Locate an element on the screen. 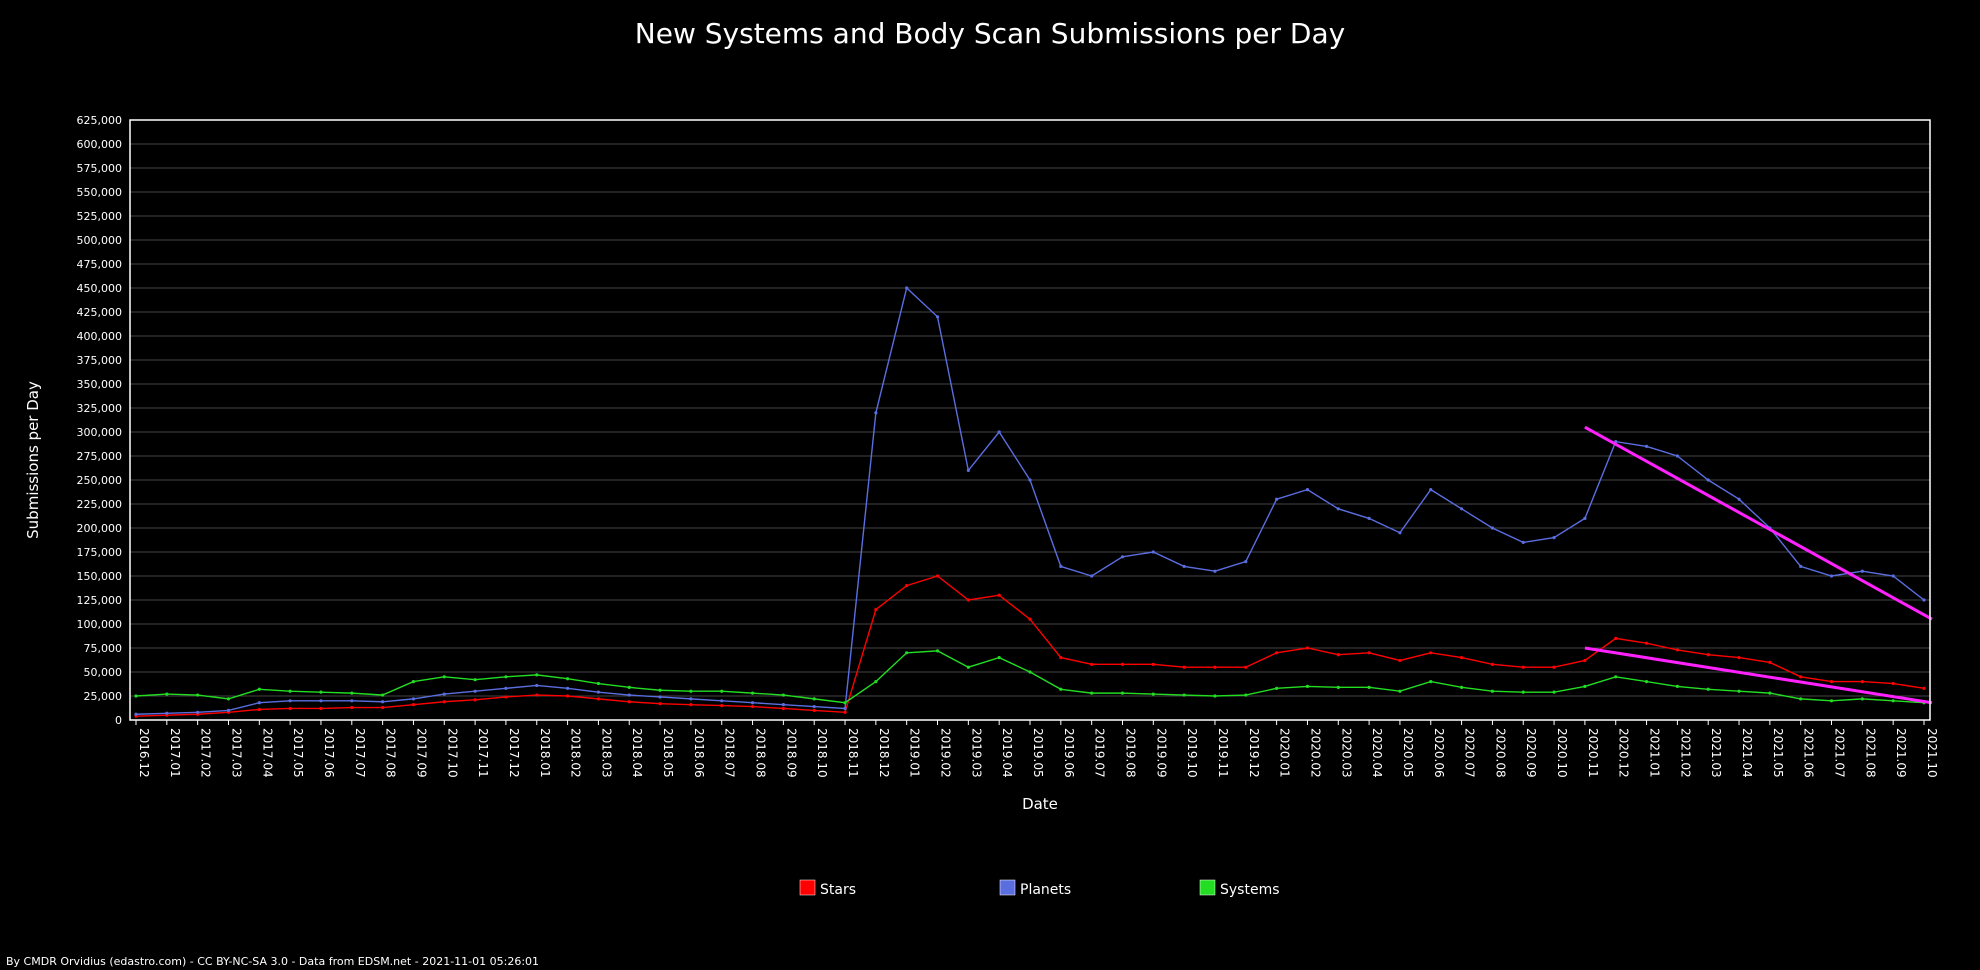 The image size is (1980, 970). x-tick-label: 2020.11 is located at coordinates (1593, 753).